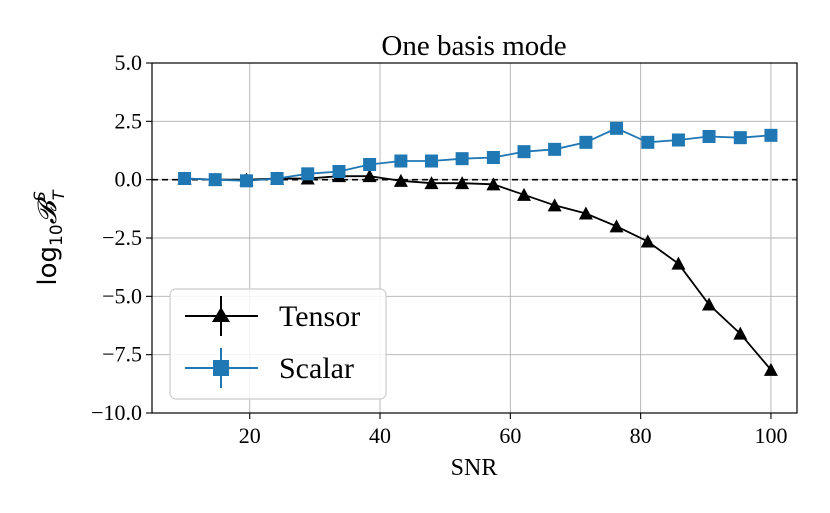 Image resolution: width=830 pixels, height=513 pixels. What do you see at coordinates (380, 435) in the screenshot?
I see `x-tick-label: 40` at bounding box center [380, 435].